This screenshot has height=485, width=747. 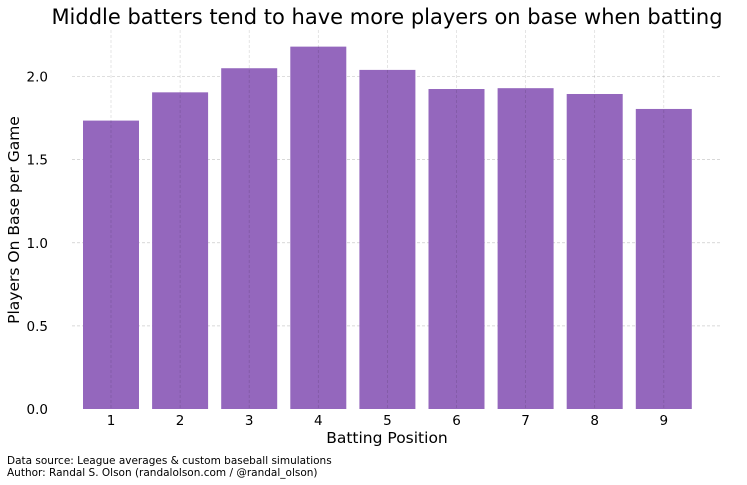 What do you see at coordinates (387, 421) in the screenshot?
I see `x-tick-label: 5` at bounding box center [387, 421].